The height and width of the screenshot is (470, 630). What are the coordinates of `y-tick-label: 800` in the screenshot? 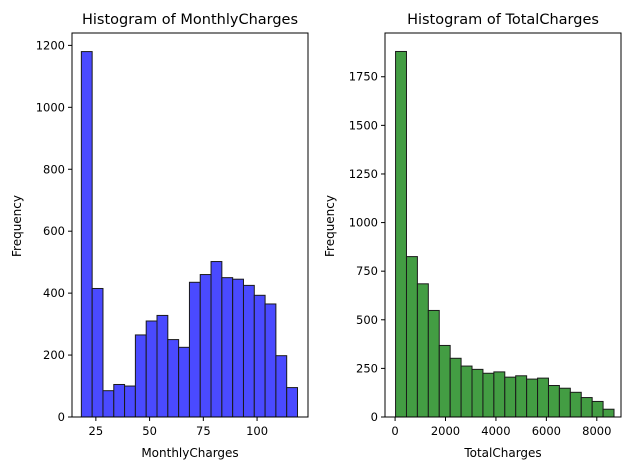 It's located at (54, 169).